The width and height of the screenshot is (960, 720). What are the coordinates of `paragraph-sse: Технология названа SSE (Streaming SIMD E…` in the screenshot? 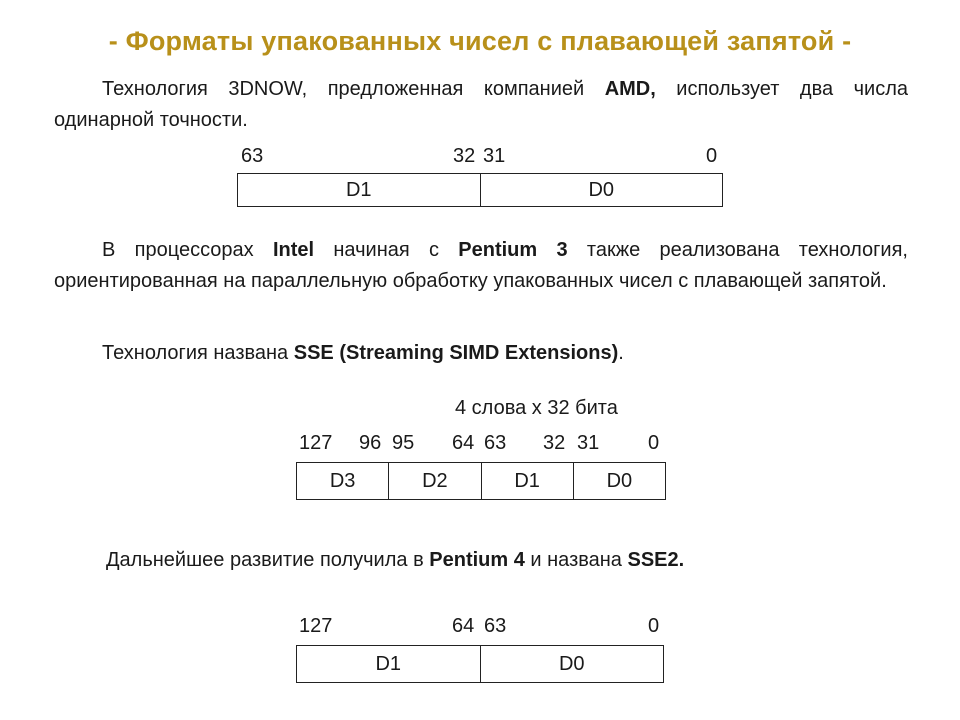 It's located at (481, 353).